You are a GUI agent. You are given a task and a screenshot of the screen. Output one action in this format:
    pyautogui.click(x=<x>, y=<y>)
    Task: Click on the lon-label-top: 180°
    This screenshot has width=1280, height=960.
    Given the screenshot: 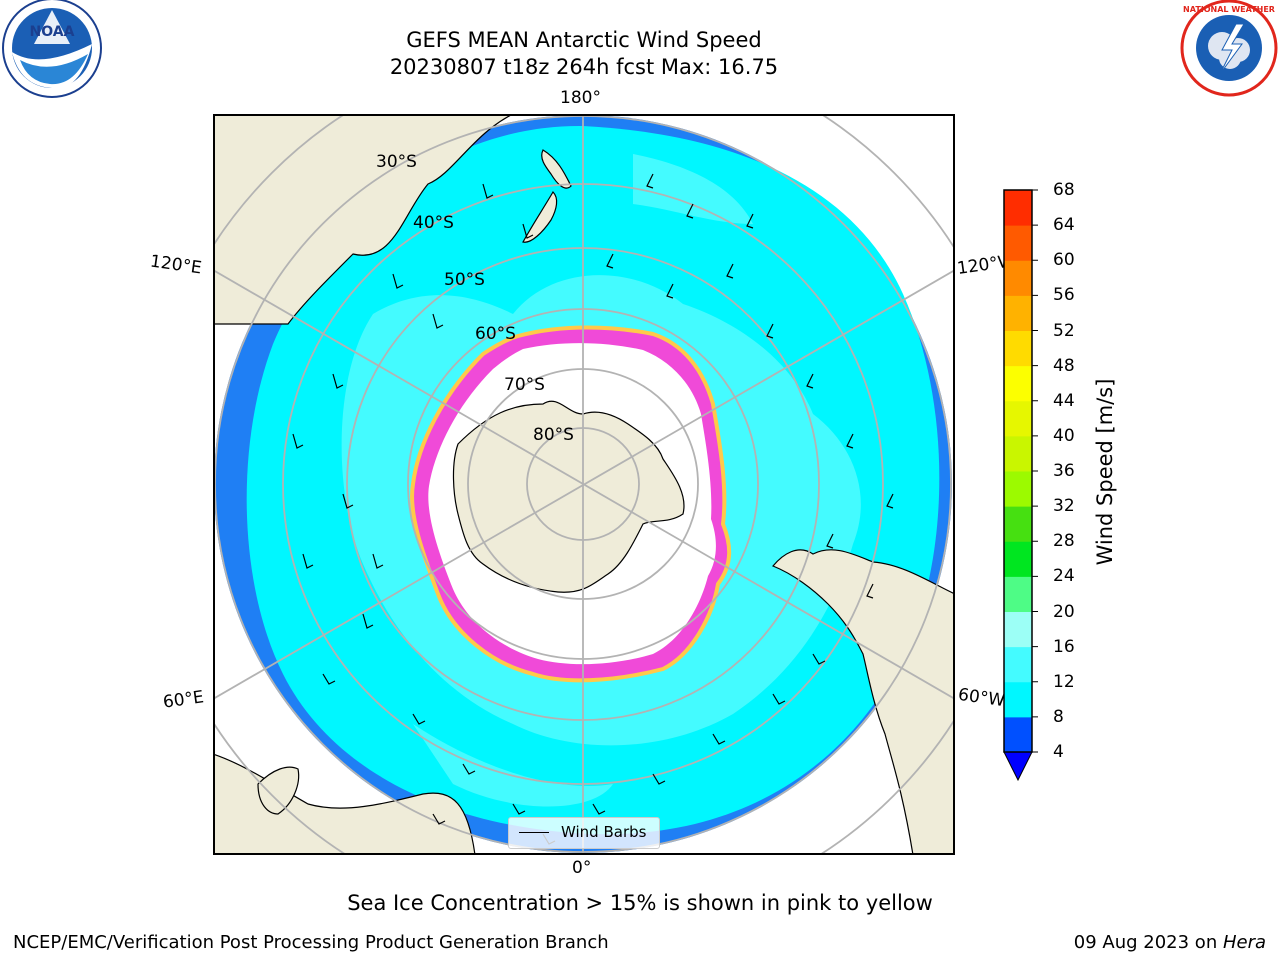 What is the action you would take?
    pyautogui.click(x=580, y=98)
    